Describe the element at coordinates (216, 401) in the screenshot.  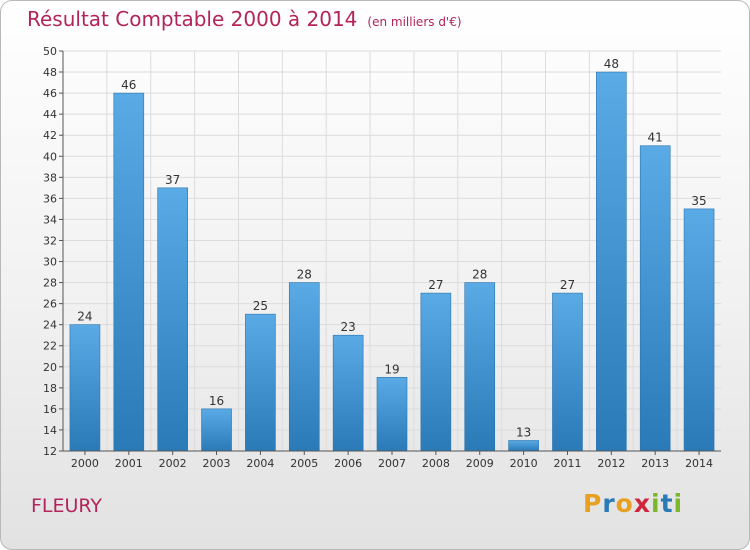
I see `data-label: 16` at that location.